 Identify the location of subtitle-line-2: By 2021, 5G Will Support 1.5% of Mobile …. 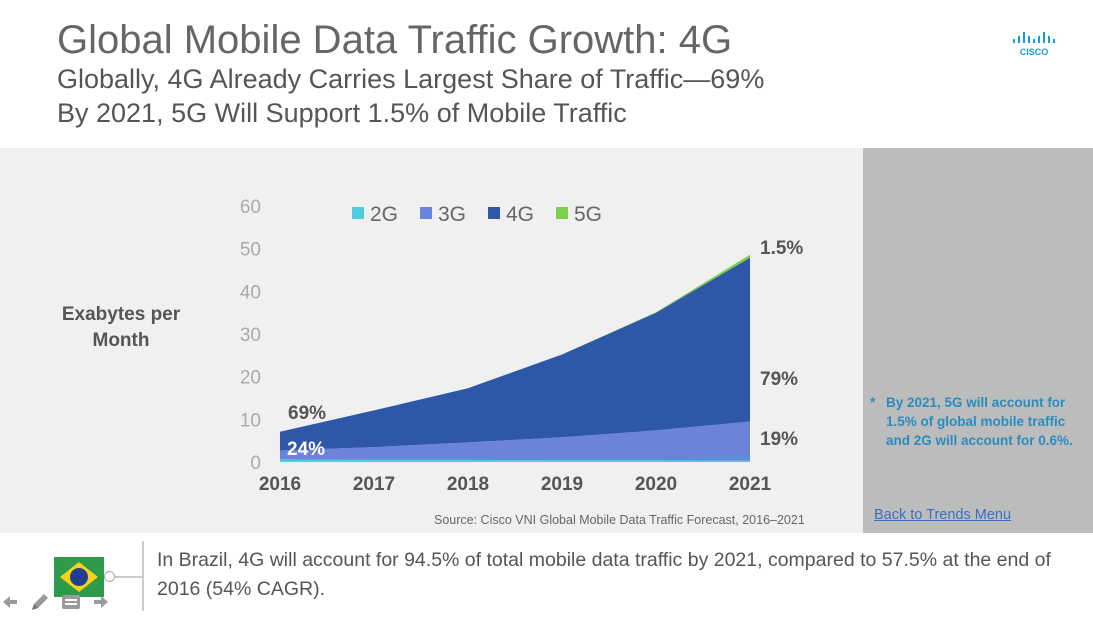
(342, 113).